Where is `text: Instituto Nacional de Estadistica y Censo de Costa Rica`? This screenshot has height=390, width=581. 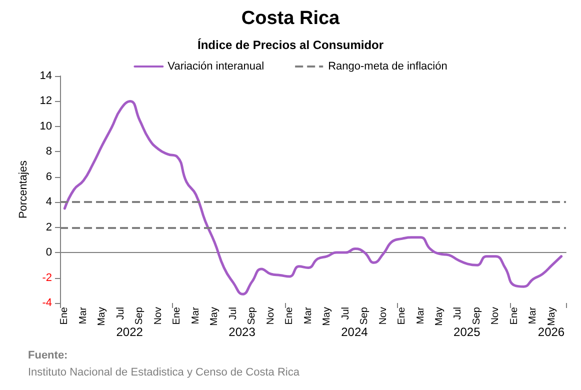
text: Instituto Nacional de Estadistica y Censo de Costa Rica is located at coordinates (164, 372).